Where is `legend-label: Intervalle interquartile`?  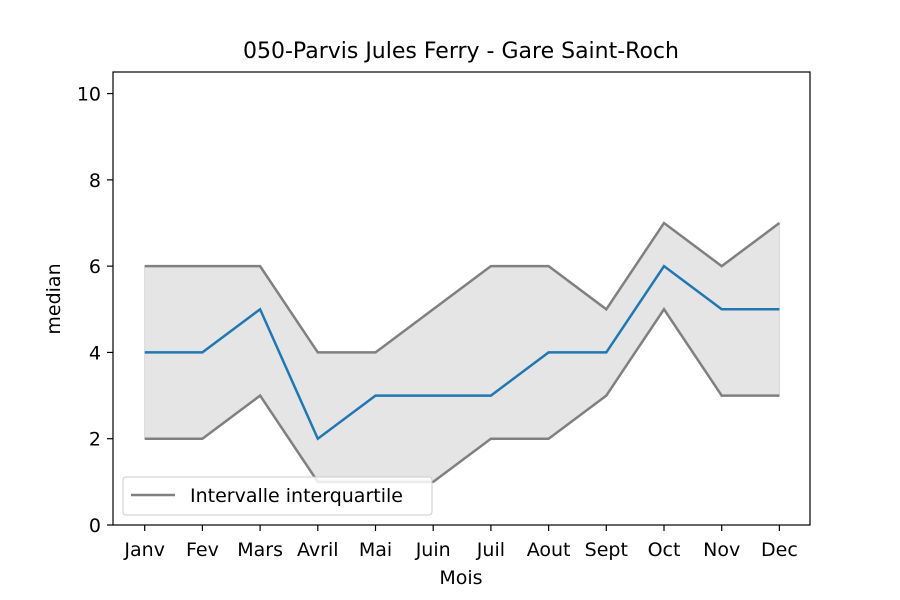
legend-label: Intervalle interquartile is located at coordinates (296, 496).